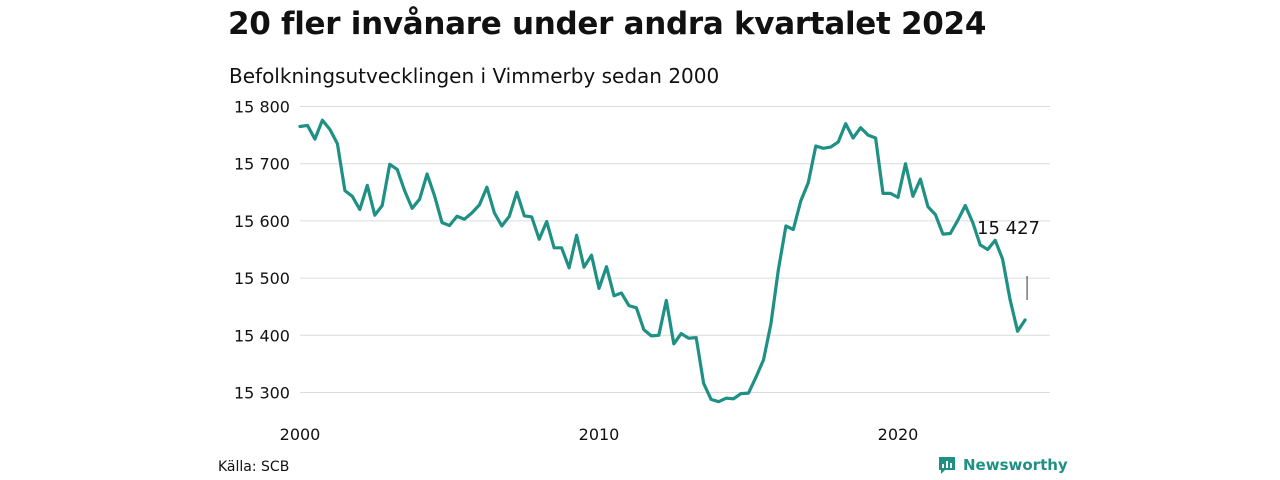 The image size is (1280, 480). I want to click on newsworthy-logo-icon, so click(947, 465).